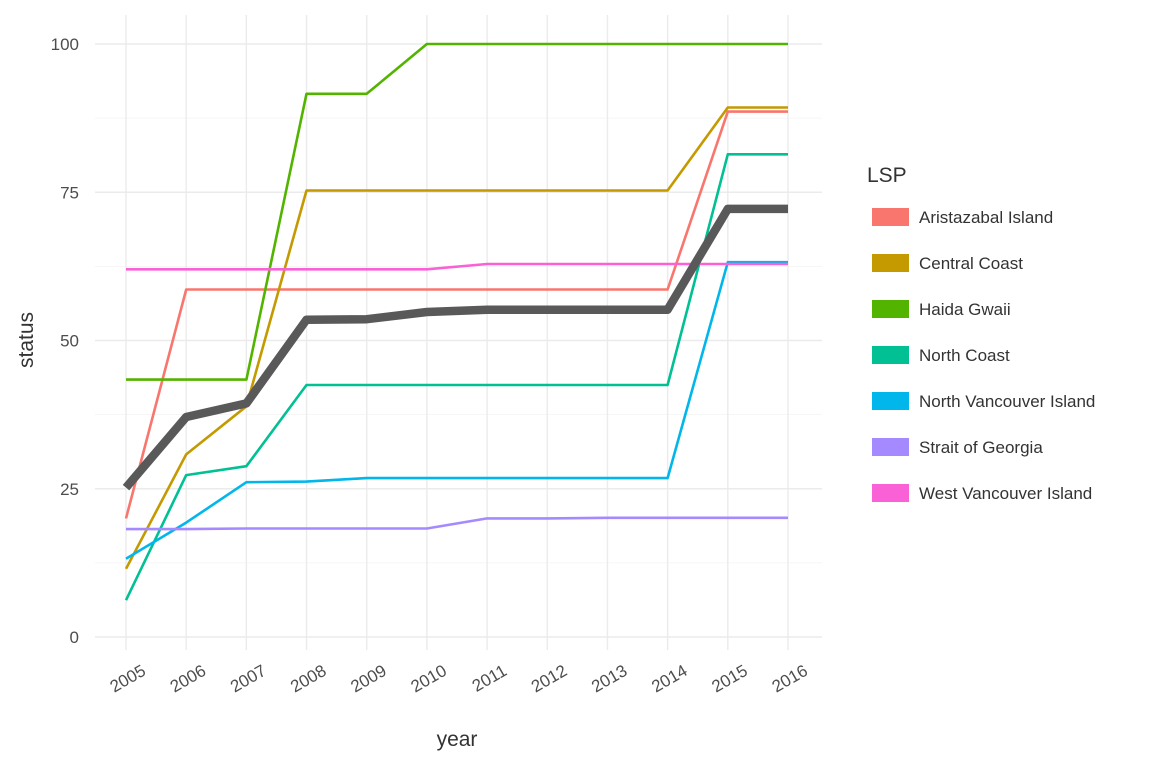 This screenshot has height=768, width=1152. What do you see at coordinates (69, 489) in the screenshot?
I see `y-tick-label: 25` at bounding box center [69, 489].